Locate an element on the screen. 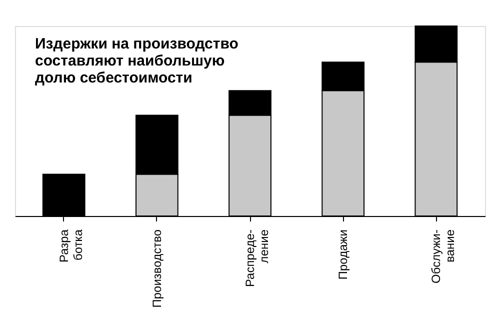 The height and width of the screenshot is (328, 500). x-tick-label: Обслужи- вание is located at coordinates (443, 256).